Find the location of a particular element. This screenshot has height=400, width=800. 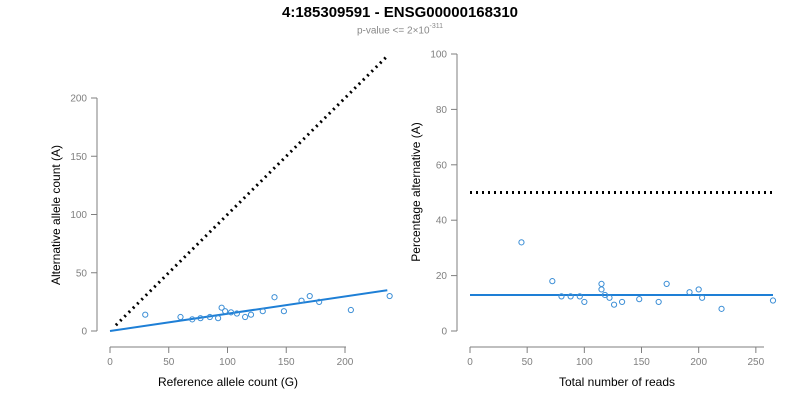

right-y-tick-label: 0 is located at coordinates (444, 332).